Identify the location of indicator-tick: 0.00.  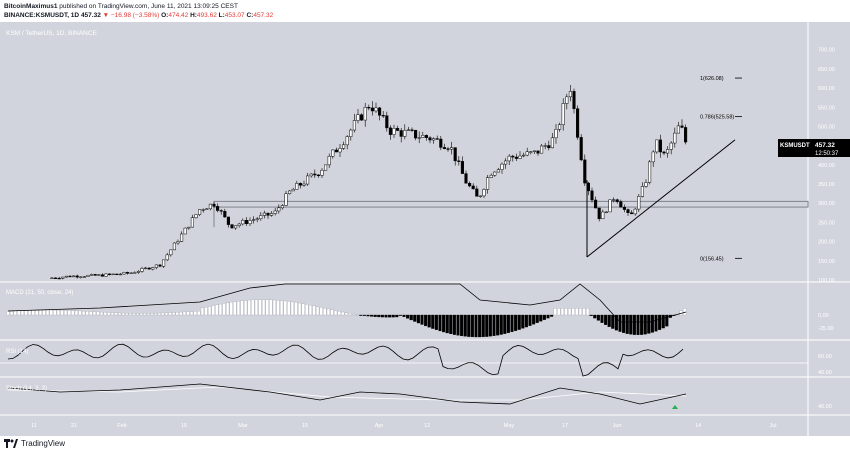
(823, 316).